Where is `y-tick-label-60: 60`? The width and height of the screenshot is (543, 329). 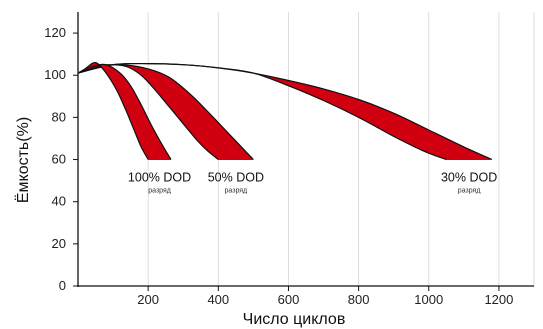 y-tick-label-60: 60 is located at coordinates (59, 159).